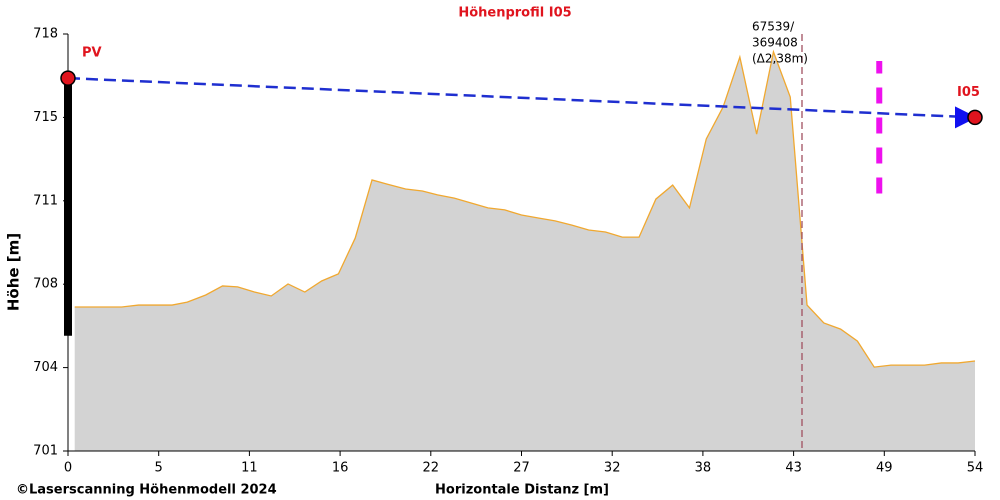 The image size is (1000, 500). What do you see at coordinates (884, 468) in the screenshot?
I see `x-tick-label: 49` at bounding box center [884, 468].